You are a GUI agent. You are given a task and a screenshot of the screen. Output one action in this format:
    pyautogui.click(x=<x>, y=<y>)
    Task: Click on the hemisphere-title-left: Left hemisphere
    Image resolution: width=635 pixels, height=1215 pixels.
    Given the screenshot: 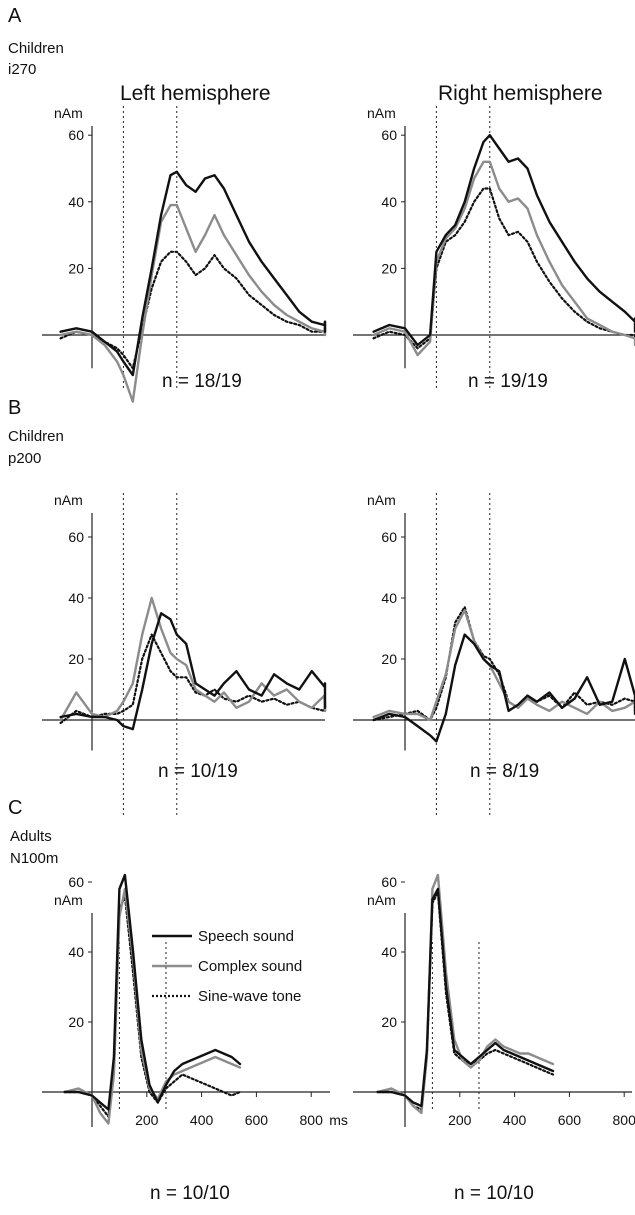 What is the action you would take?
    pyautogui.click(x=195, y=93)
    